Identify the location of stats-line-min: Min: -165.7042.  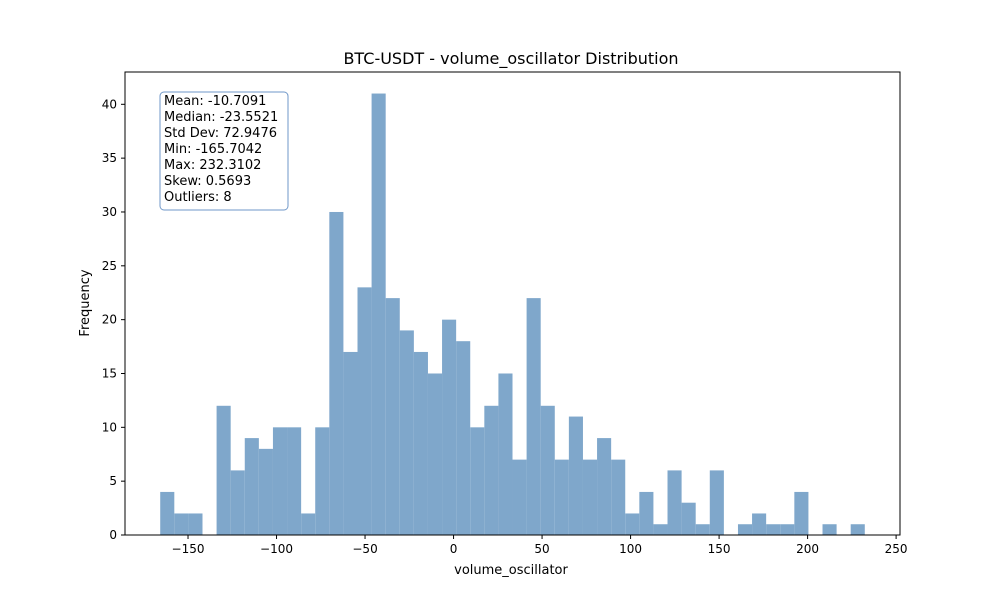
(213, 149).